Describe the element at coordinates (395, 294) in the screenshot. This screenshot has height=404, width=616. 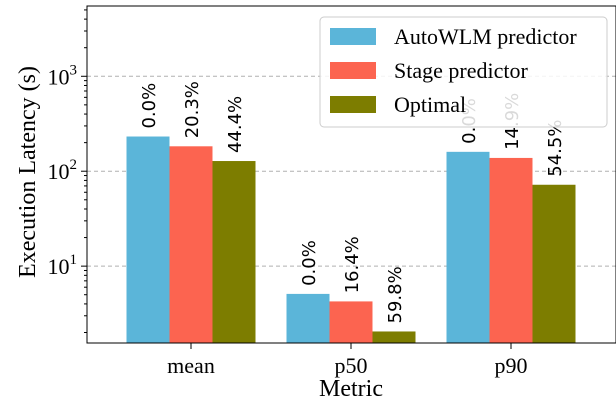
I see `bar-value-label: 59.8%` at that location.